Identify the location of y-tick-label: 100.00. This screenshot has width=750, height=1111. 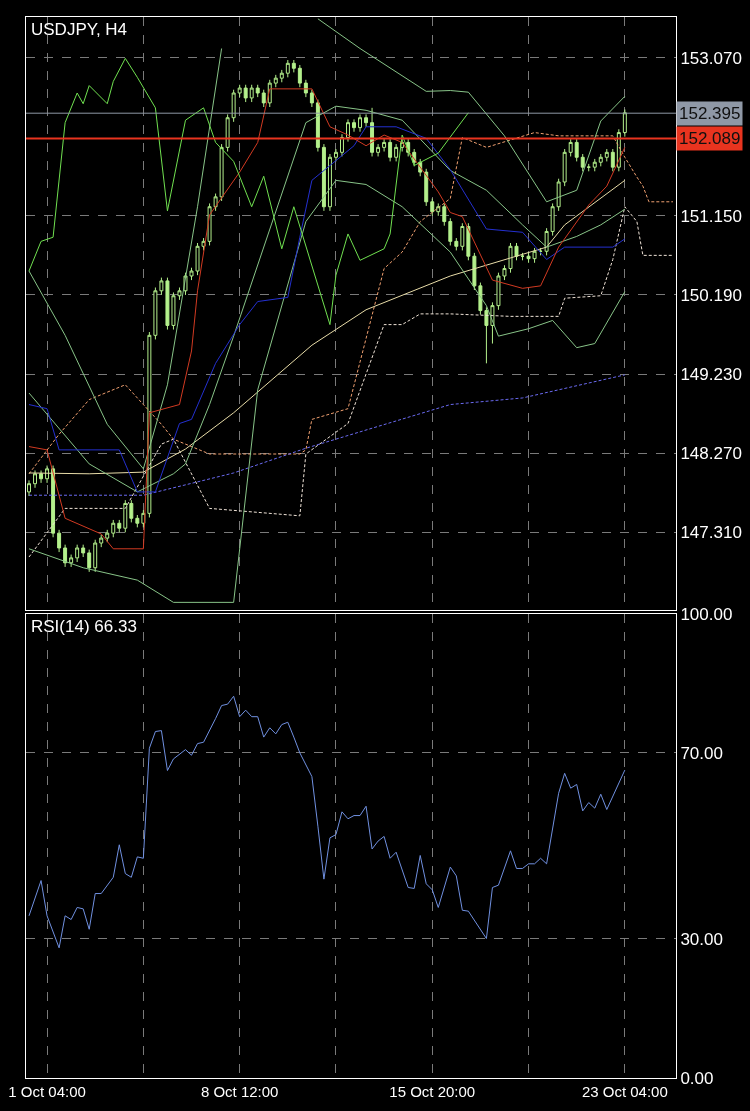
(706, 614).